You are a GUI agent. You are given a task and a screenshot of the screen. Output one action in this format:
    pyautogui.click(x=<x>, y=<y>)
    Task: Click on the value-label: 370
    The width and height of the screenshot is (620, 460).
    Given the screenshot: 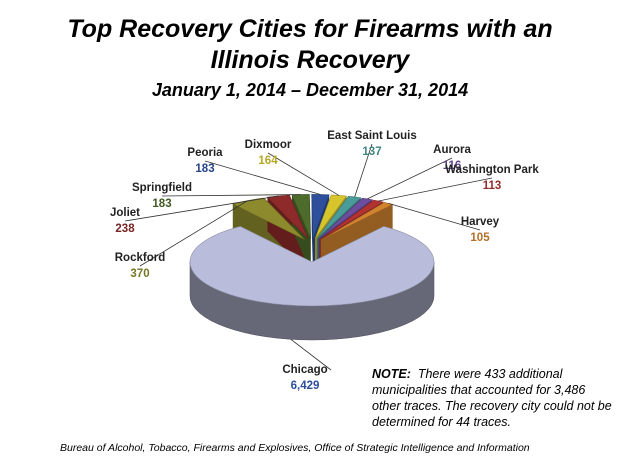 What is the action you would take?
    pyautogui.click(x=139, y=274)
    